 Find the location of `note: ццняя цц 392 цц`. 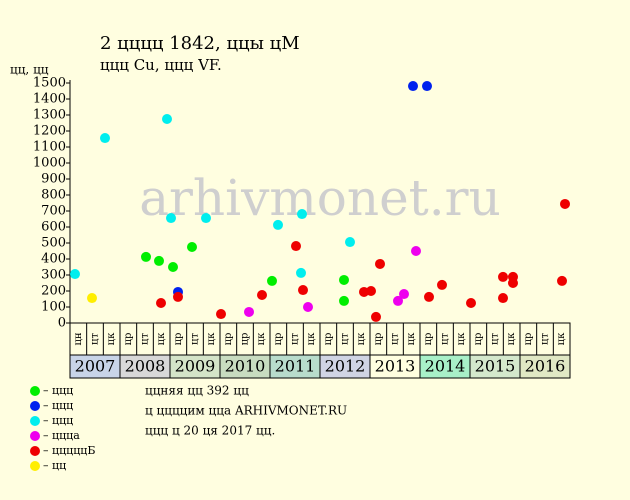

note: ццняя цц 392 цц is located at coordinates (197, 391).